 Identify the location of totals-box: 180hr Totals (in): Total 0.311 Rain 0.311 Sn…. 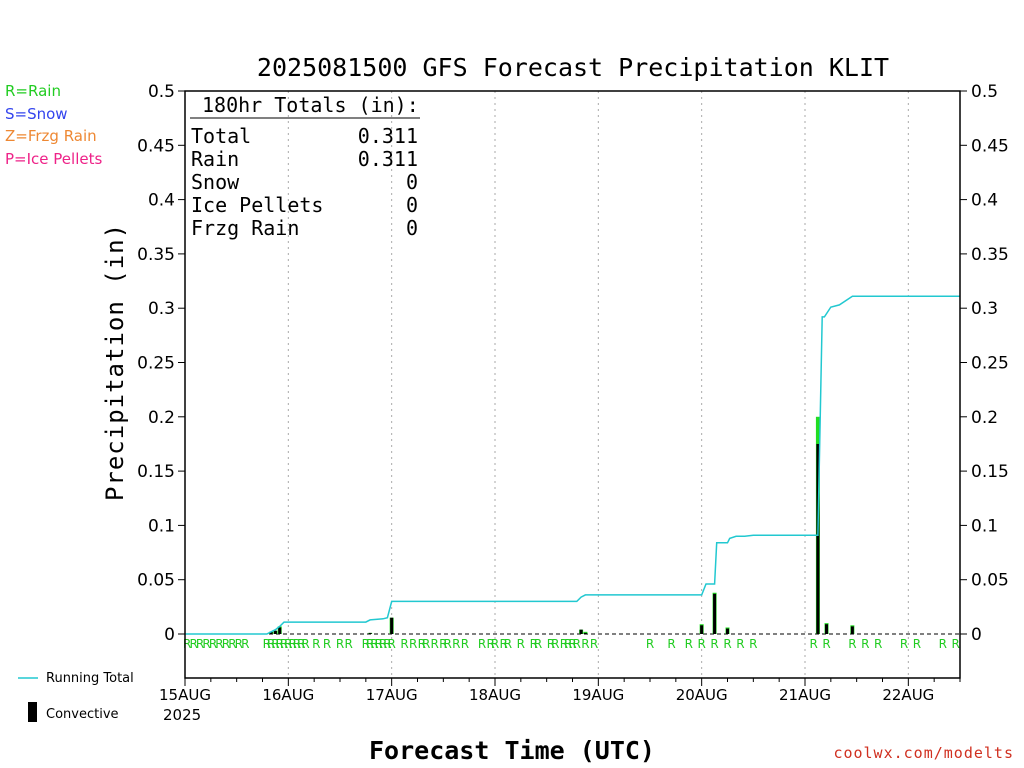
(305, 166).